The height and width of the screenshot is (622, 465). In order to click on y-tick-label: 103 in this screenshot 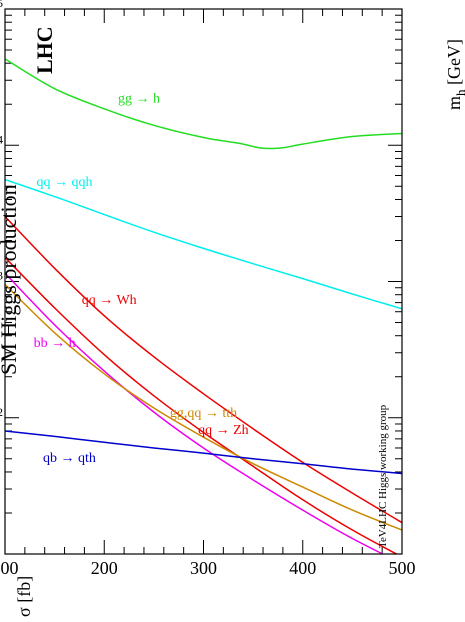, I will do `click(1, 280)`.